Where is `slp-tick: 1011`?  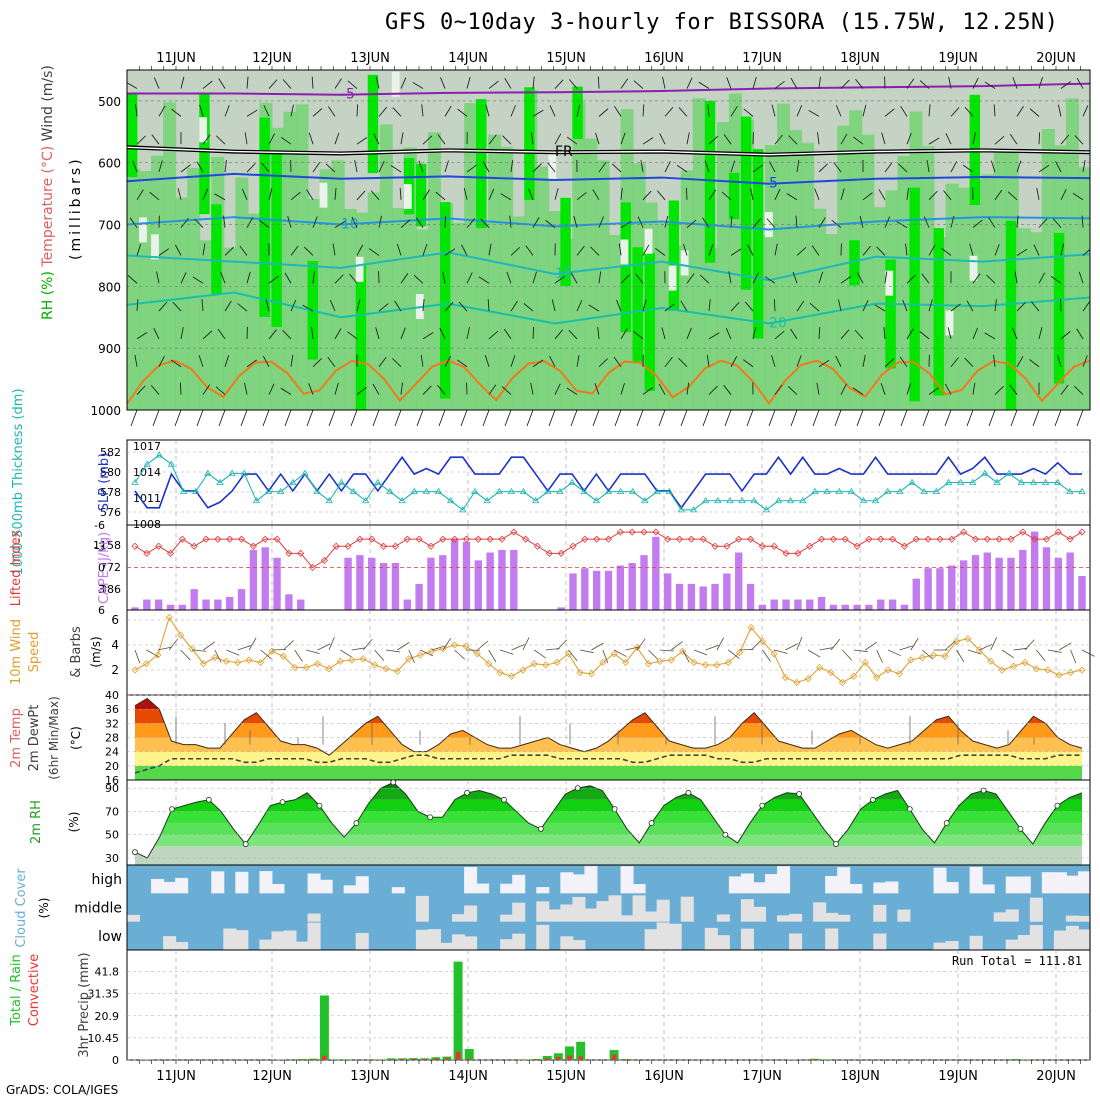
slp-tick: 1011 is located at coordinates (147, 498).